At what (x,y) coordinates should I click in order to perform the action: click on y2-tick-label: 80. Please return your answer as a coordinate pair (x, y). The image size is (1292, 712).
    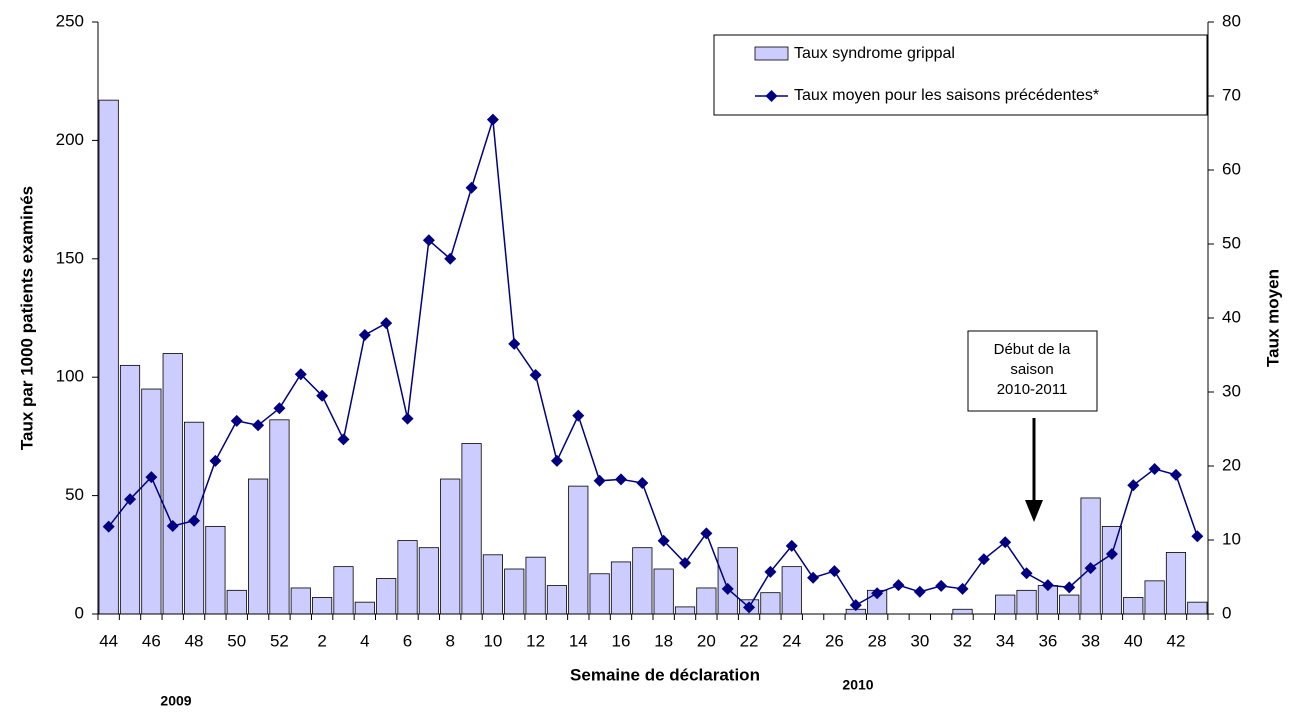
    Looking at the image, I should click on (1231, 20).